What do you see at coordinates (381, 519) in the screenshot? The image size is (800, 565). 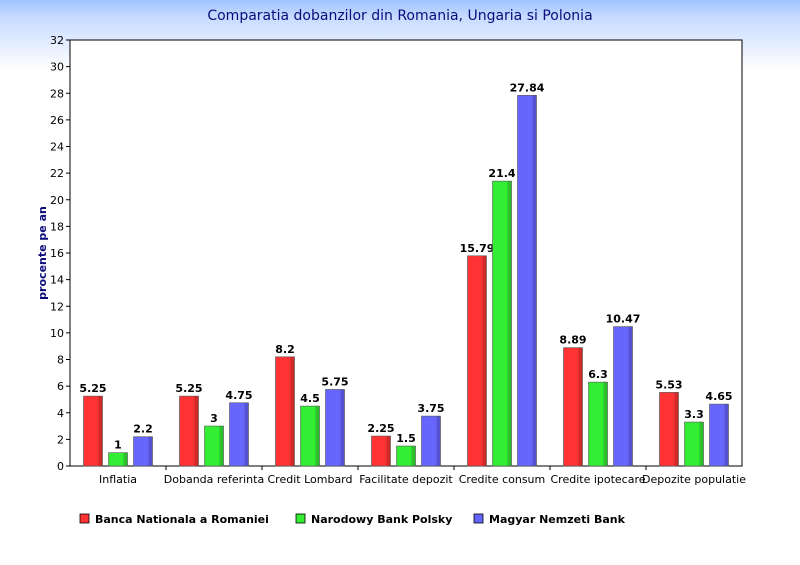 I see `legend-label: Narodowy Bank Polsky` at bounding box center [381, 519].